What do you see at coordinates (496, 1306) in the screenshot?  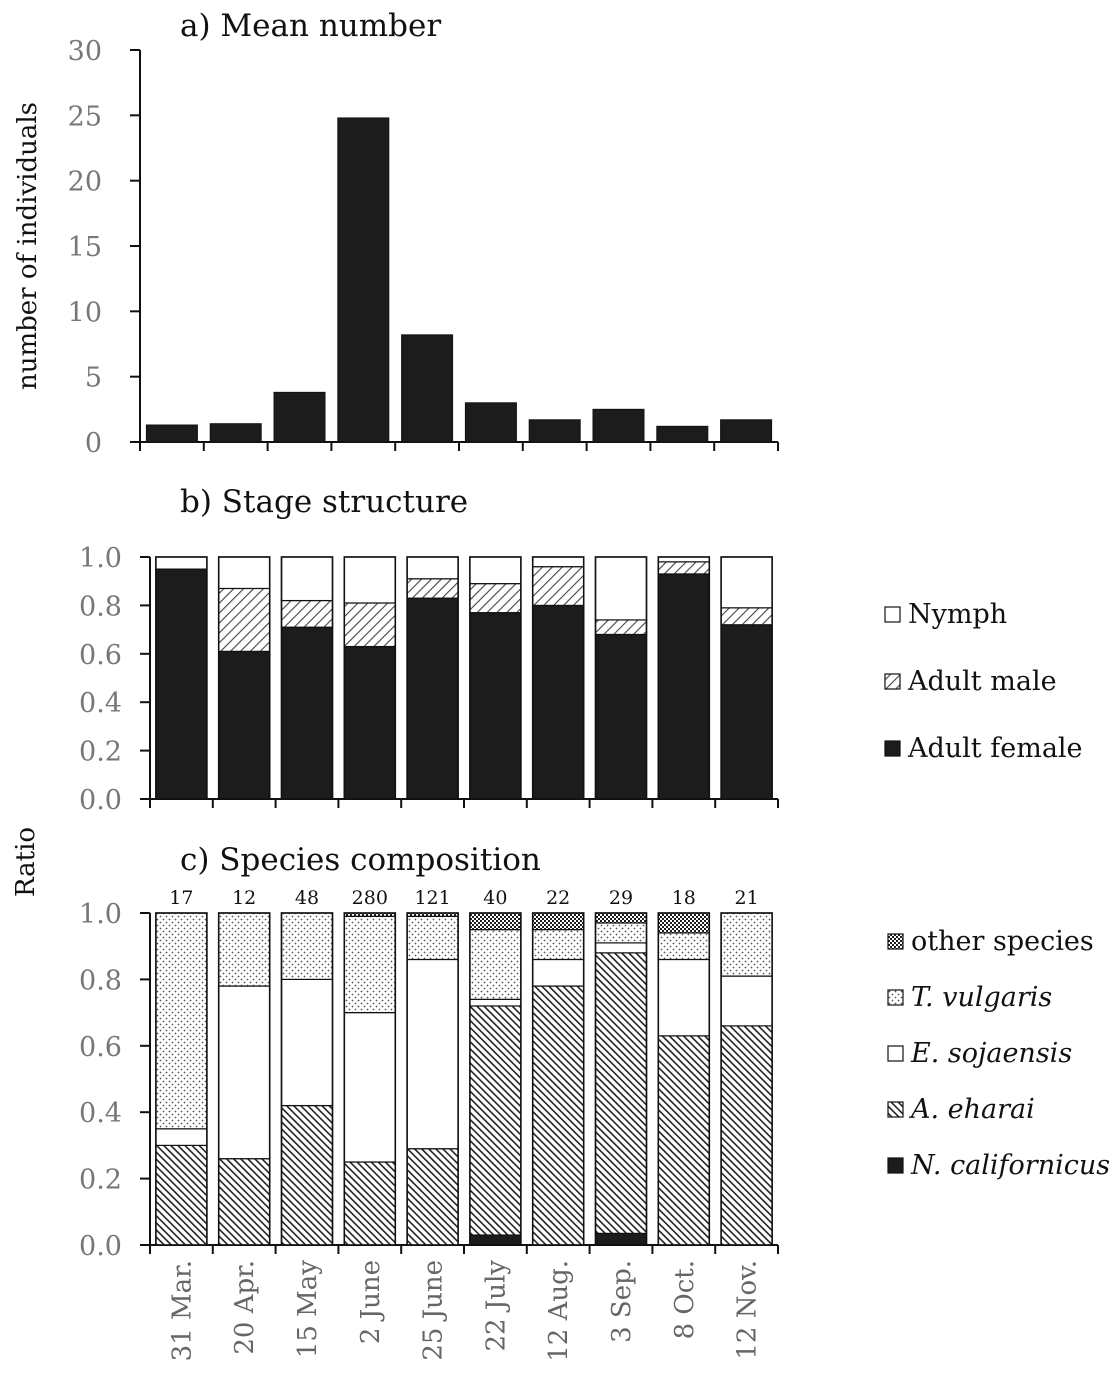 I see `category-label: 22 July` at bounding box center [496, 1306].